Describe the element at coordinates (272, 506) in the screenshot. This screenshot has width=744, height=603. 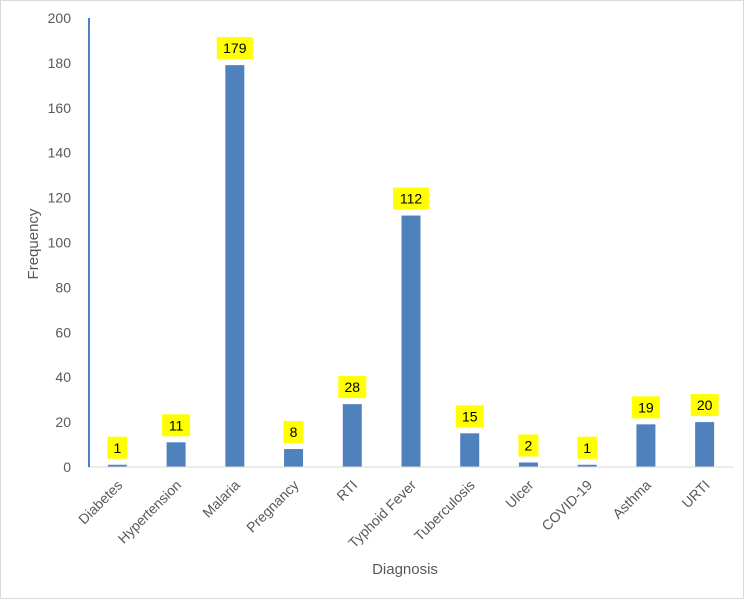
I see `x-tick-label: Pregnancy` at that location.